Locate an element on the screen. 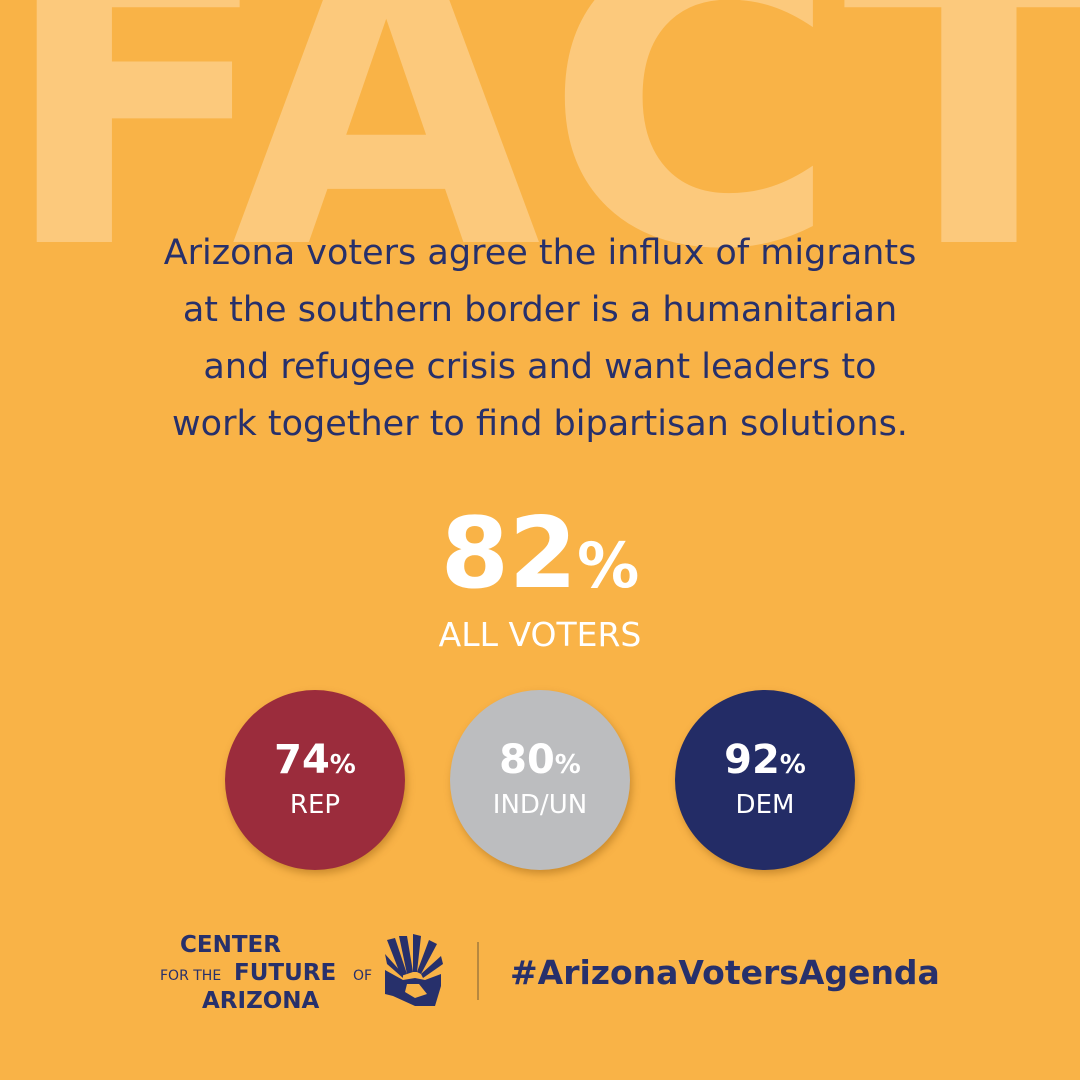 This screenshot has width=1080, height=1080. party-circle: 92% DEM is located at coordinates (765, 780).